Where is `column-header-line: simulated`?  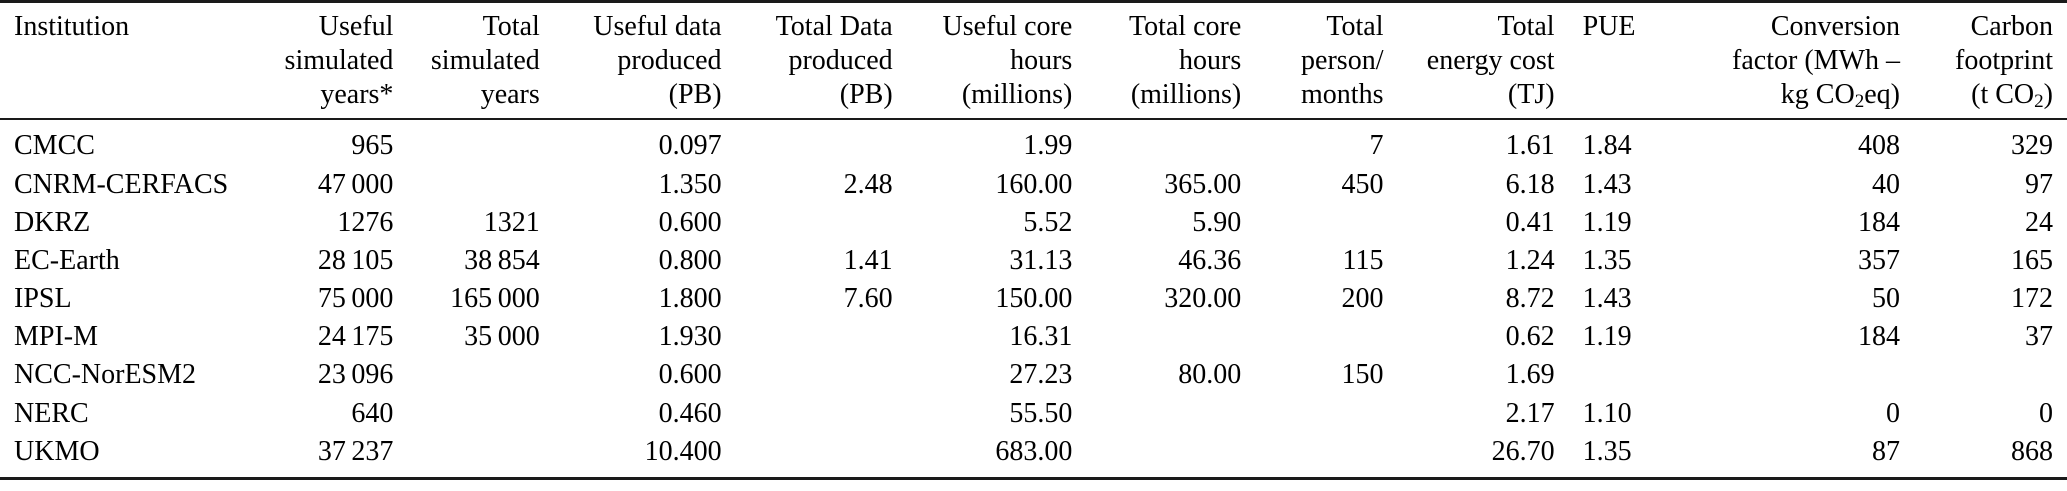
column-header-line: simulated is located at coordinates (485, 61).